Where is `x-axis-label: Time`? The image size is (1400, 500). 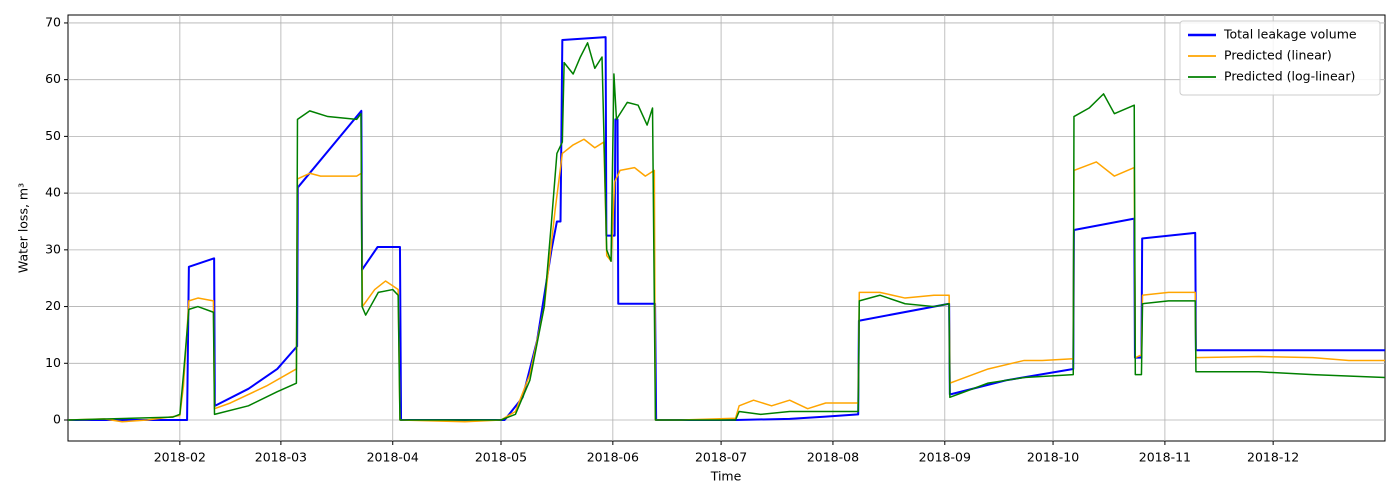 x-axis-label: Time is located at coordinates (726, 476).